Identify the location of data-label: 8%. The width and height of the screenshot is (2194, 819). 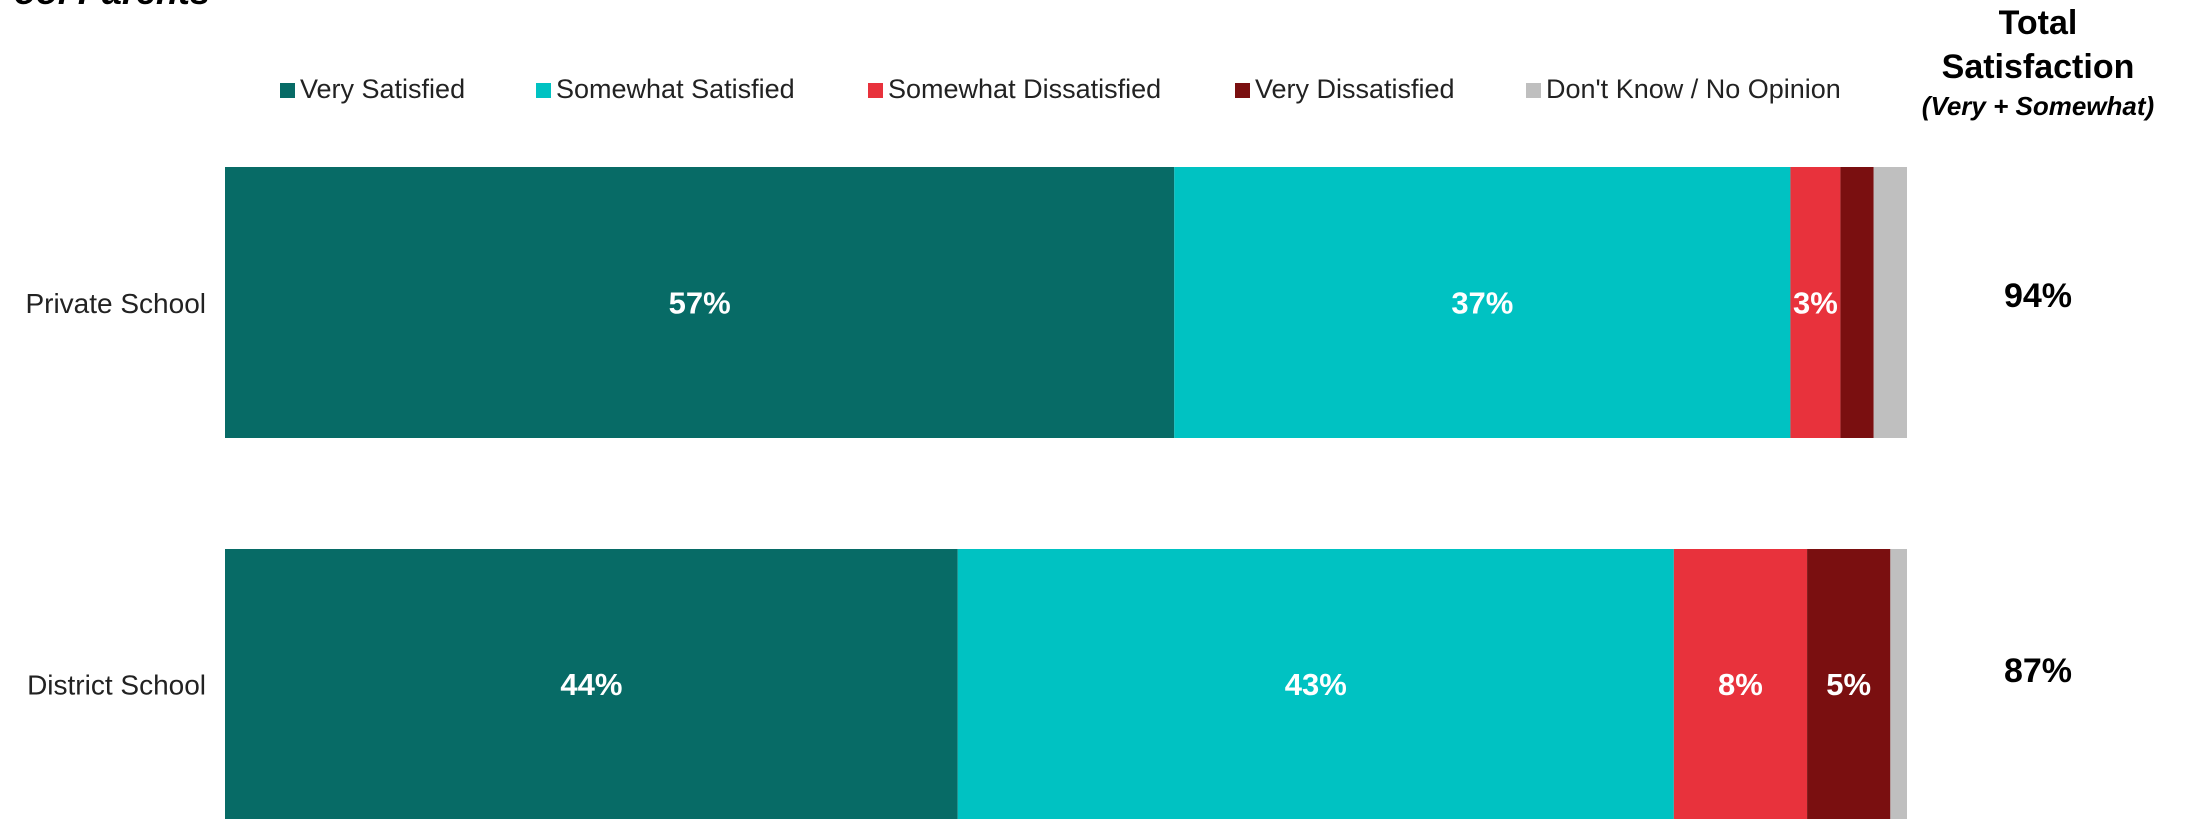
(1740, 684).